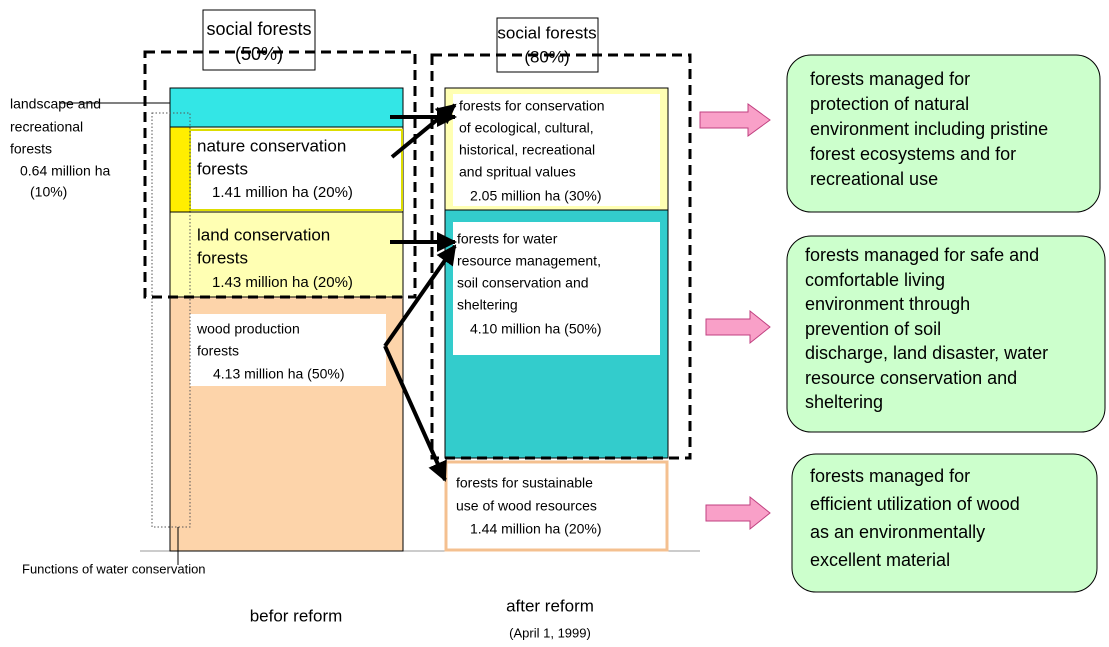 This screenshot has width=1109, height=647. What do you see at coordinates (880, 560) in the screenshot?
I see `goal-text: excellent material` at bounding box center [880, 560].